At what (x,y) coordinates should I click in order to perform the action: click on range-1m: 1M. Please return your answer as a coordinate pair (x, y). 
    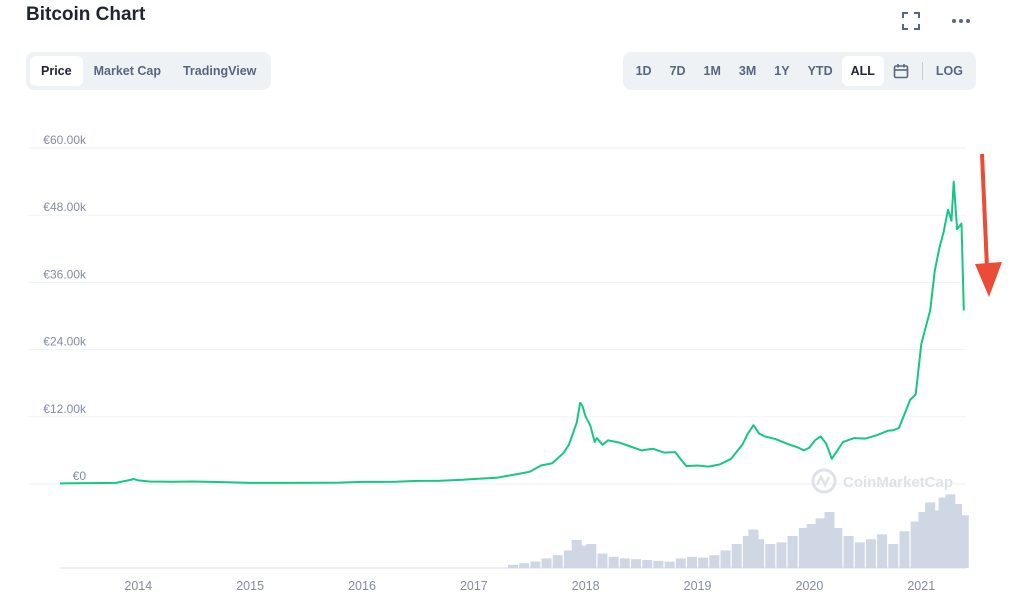
    Looking at the image, I should click on (712, 71).